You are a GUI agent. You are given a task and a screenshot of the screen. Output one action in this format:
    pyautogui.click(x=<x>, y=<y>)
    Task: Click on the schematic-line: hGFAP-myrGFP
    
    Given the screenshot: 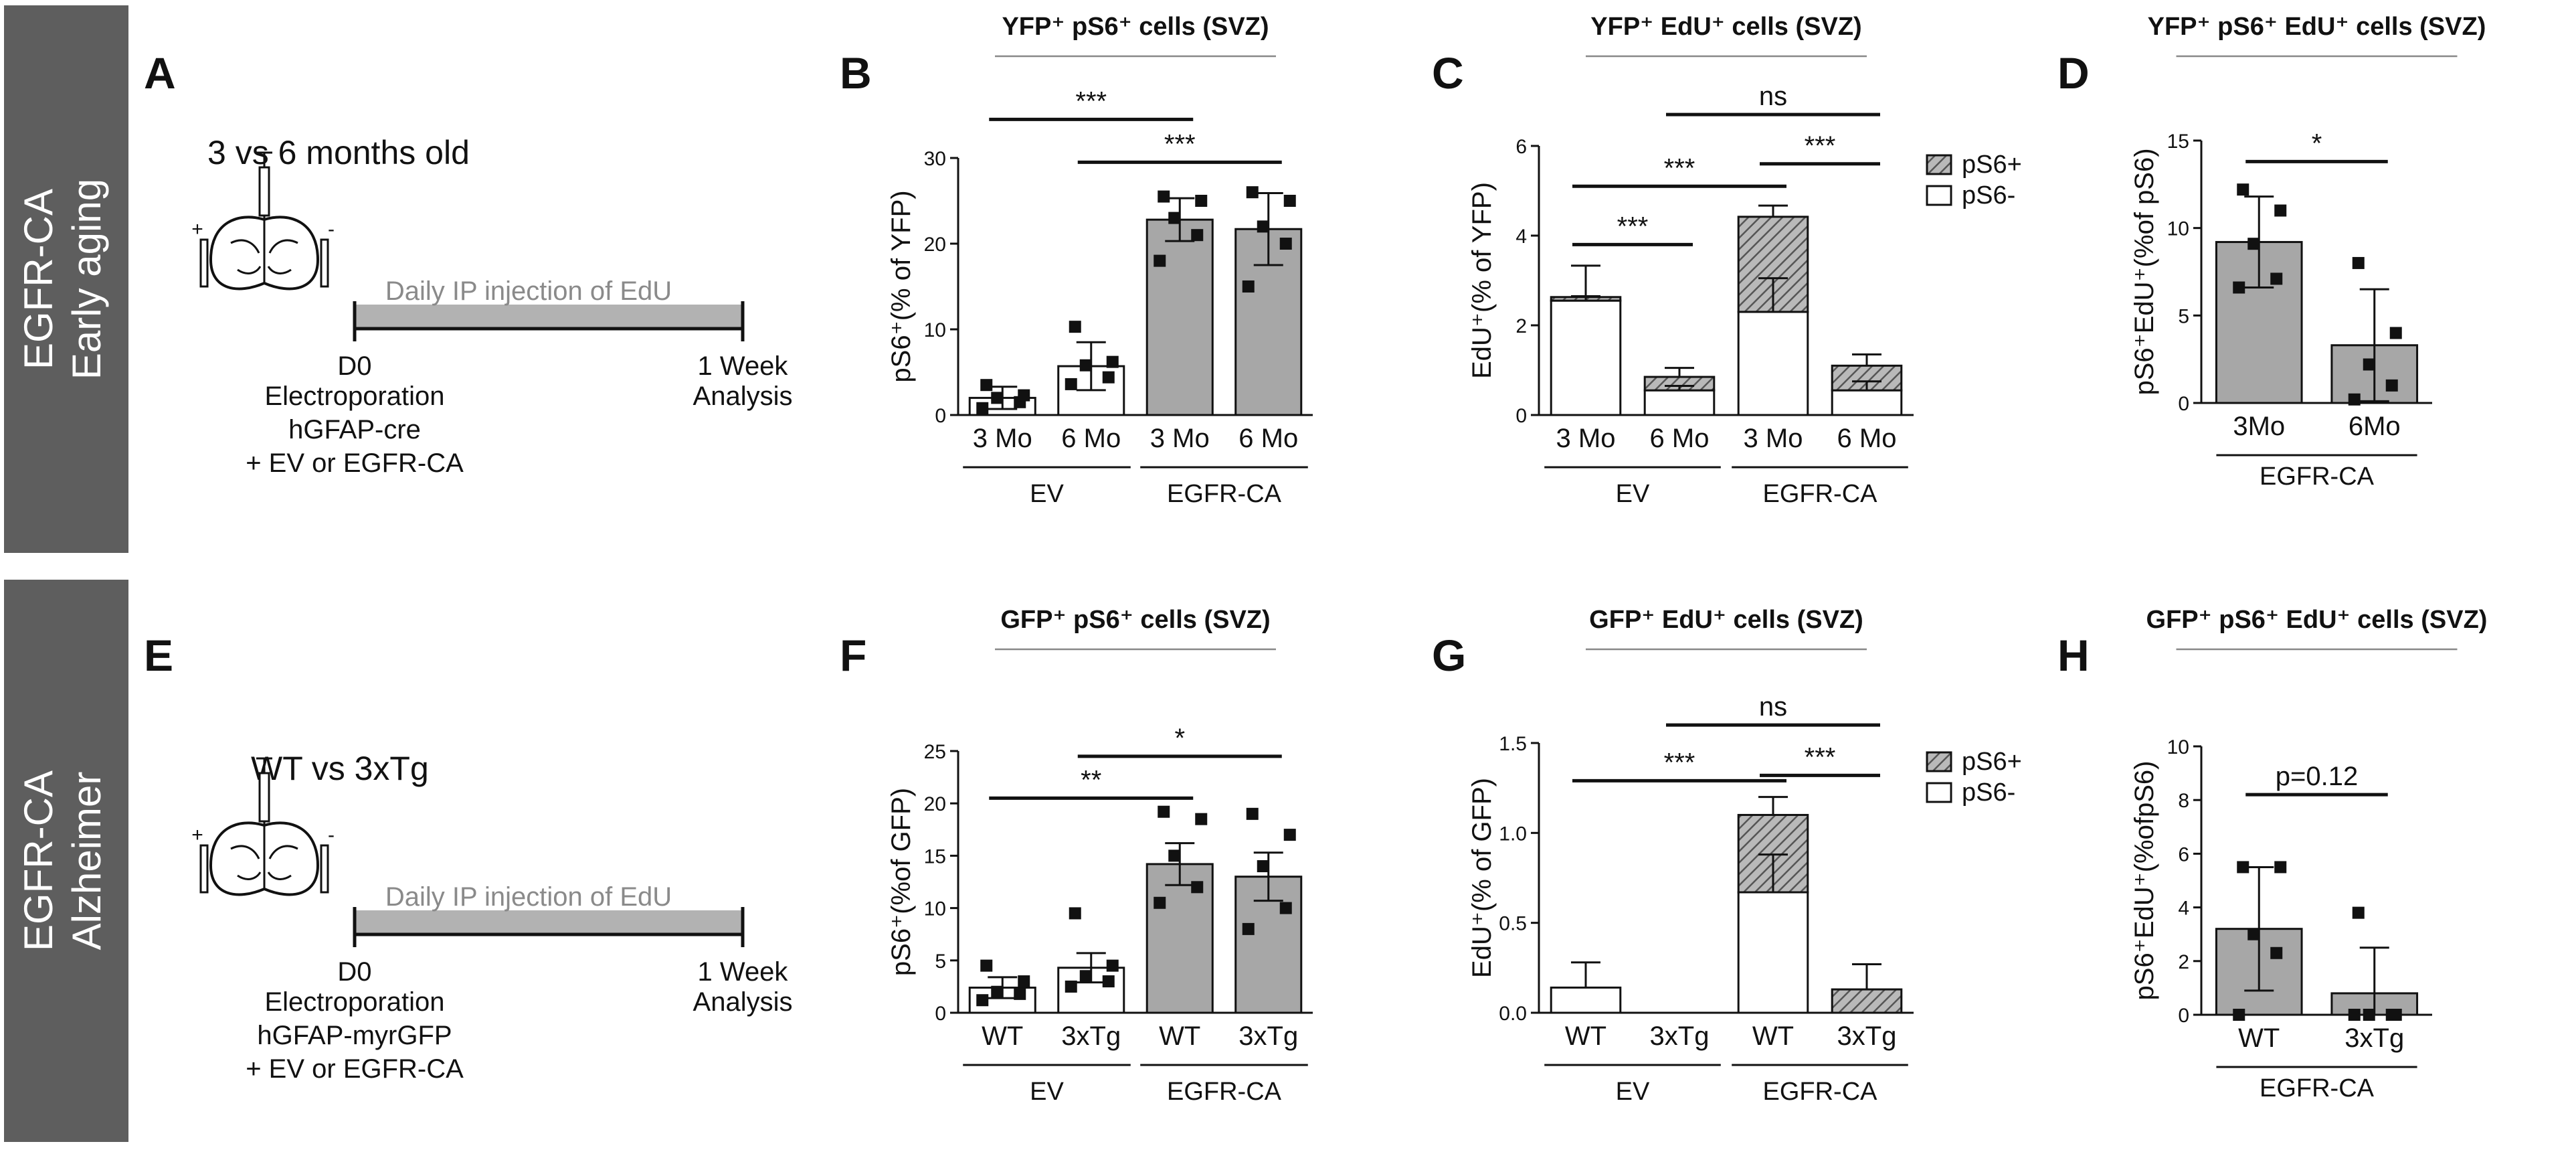 What is the action you would take?
    pyautogui.click(x=354, y=1035)
    